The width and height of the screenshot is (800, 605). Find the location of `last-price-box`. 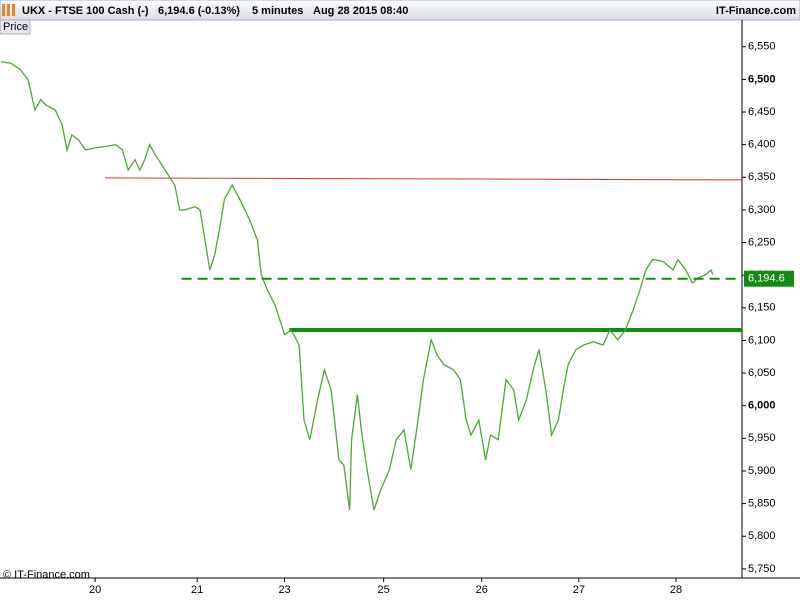

last-price-box is located at coordinates (769, 278).